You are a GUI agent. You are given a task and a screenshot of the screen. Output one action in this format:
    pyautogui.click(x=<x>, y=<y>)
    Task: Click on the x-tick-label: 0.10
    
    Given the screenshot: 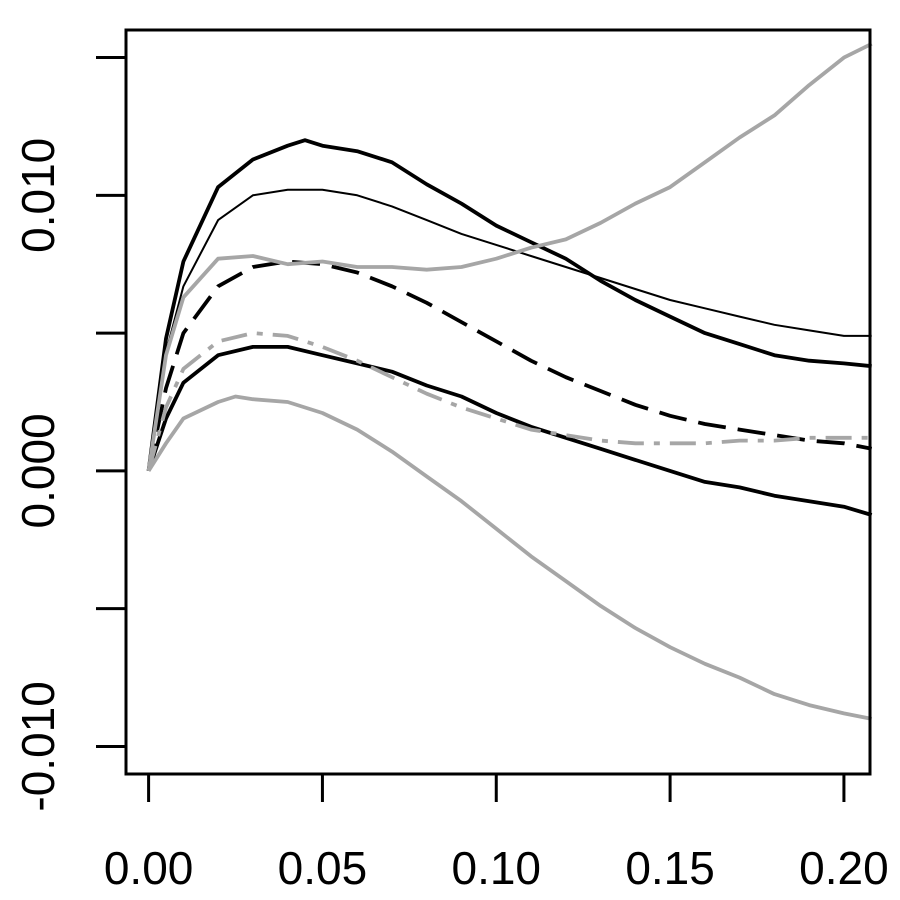 What is the action you would take?
    pyautogui.click(x=496, y=868)
    